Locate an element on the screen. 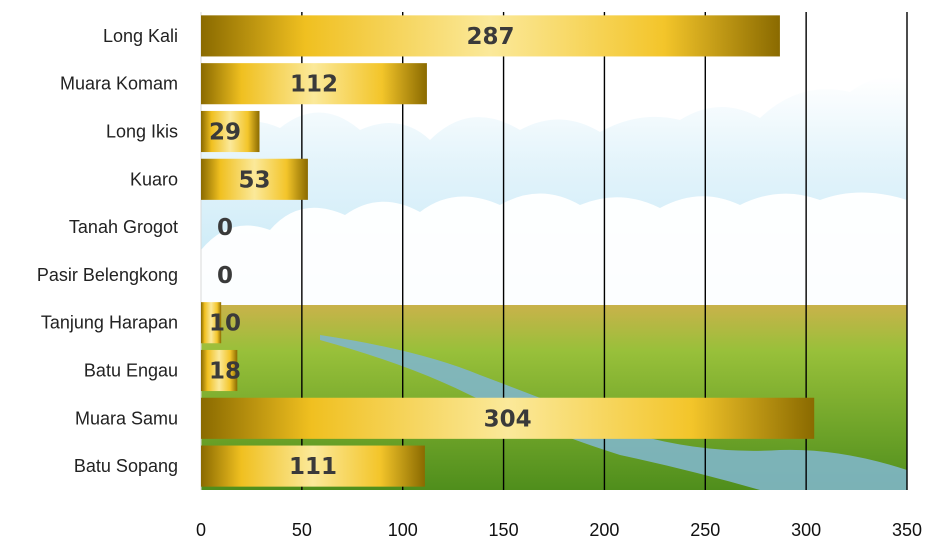 The width and height of the screenshot is (926, 538). data-label: 304 is located at coordinates (508, 419).